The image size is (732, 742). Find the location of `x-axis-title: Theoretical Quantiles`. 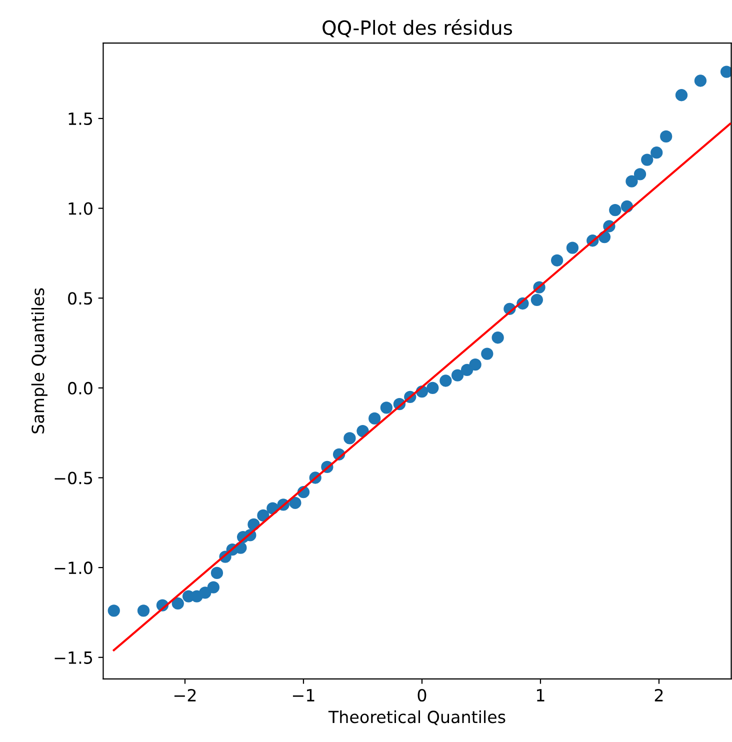

x-axis-title: Theoretical Quantiles is located at coordinates (417, 718).